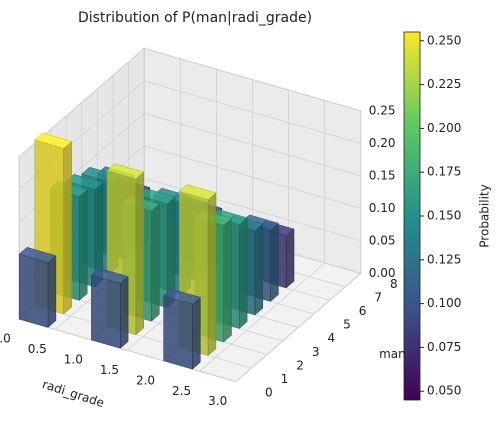  Describe the element at coordinates (382, 175) in the screenshot. I see `z-tick-label: 0.15` at that location.